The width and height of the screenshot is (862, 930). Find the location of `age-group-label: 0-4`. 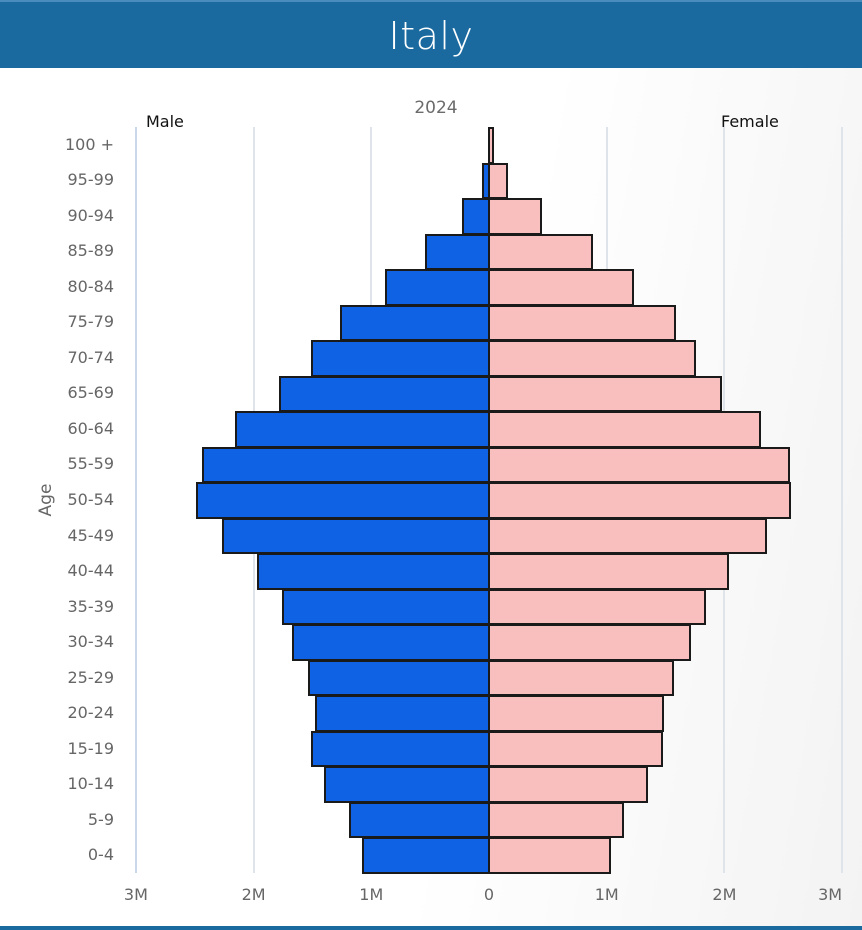

age-group-label: 0-4 is located at coordinates (100, 855).